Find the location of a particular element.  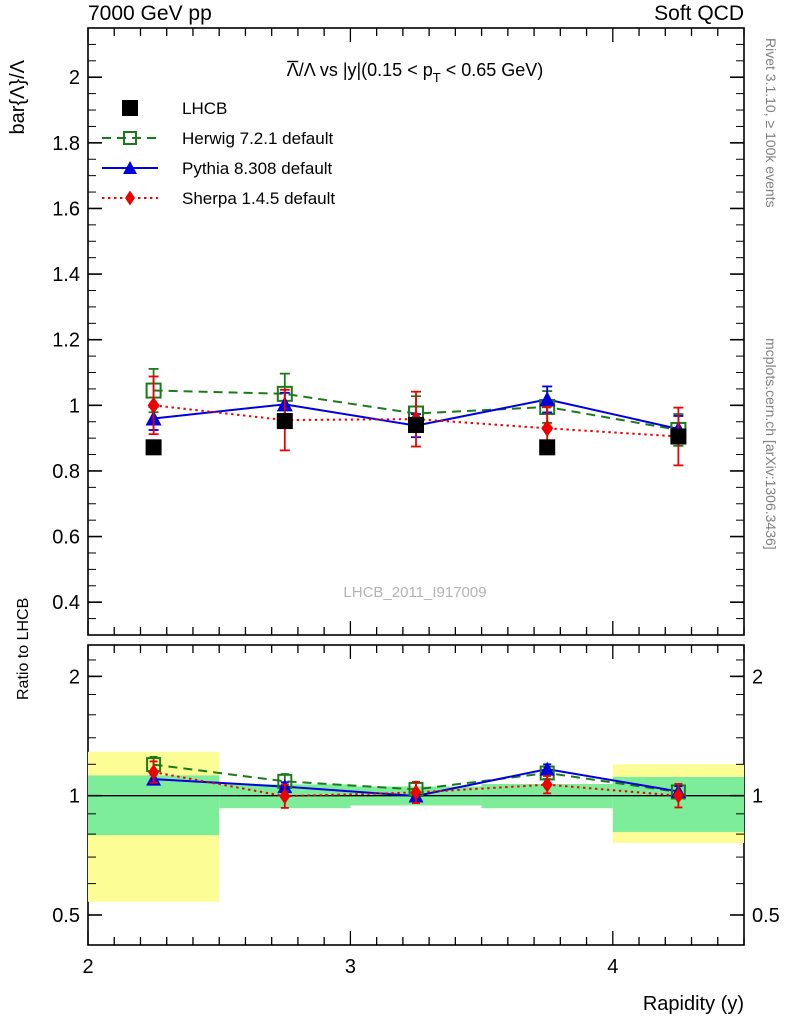

x-tick-labels: 2 3 4 is located at coordinates (350, 967).